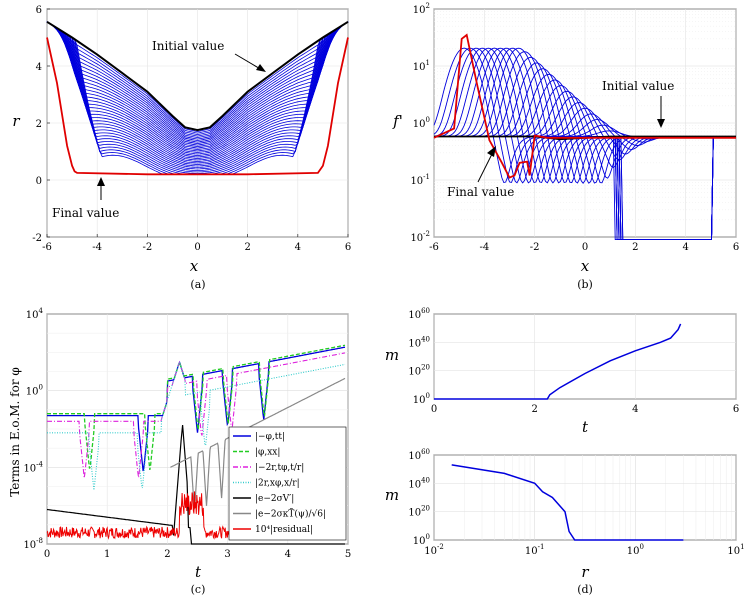  Describe the element at coordinates (585, 572) in the screenshot. I see `panel-d-bottom-xlabel: r` at that location.